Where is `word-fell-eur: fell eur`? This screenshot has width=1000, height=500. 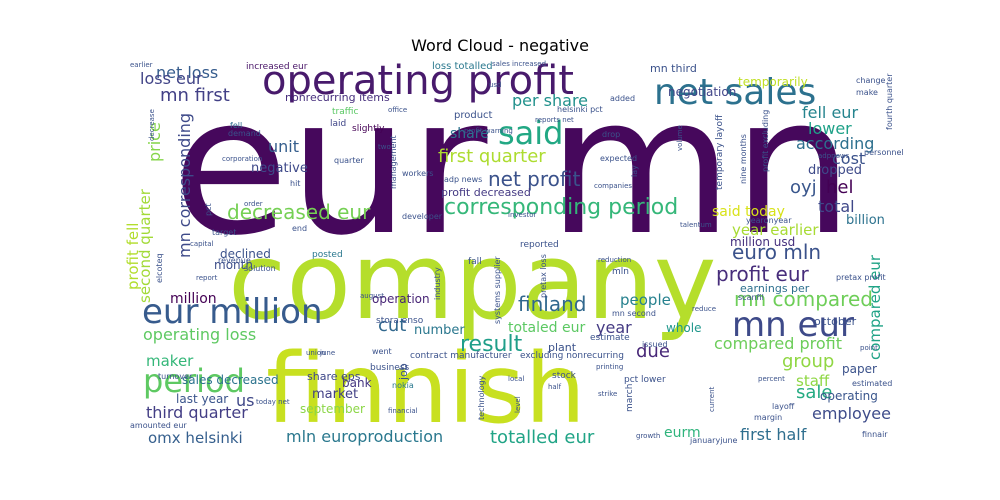 word-fell-eur: fell eur is located at coordinates (830, 112).